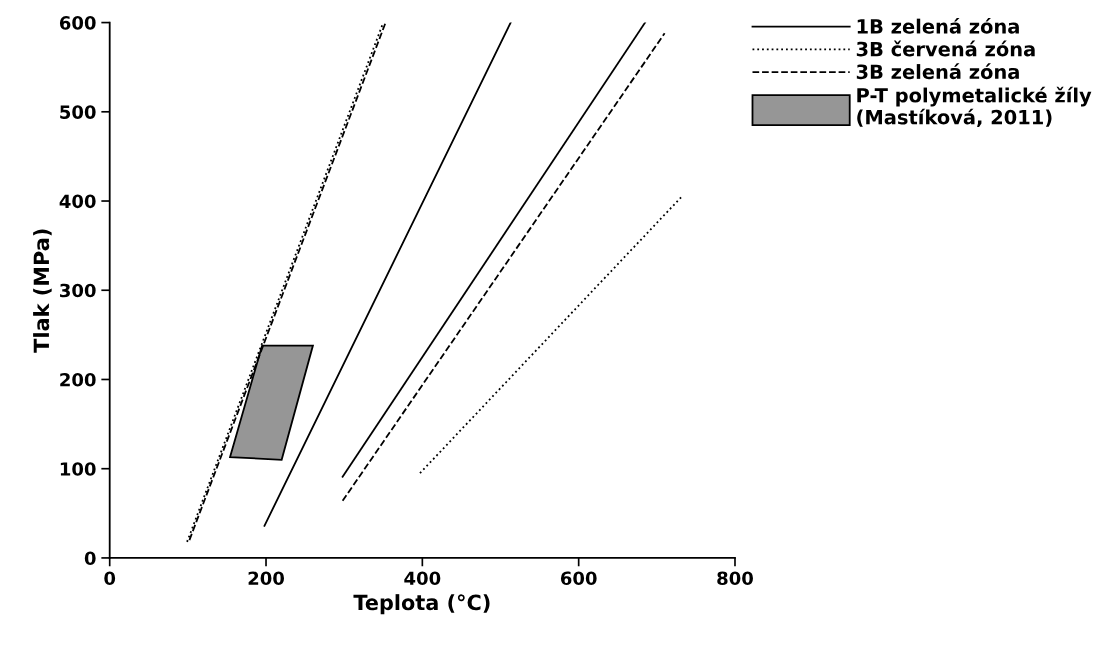  Describe the element at coordinates (77, 23) in the screenshot. I see `y-tick-label: 600` at that location.